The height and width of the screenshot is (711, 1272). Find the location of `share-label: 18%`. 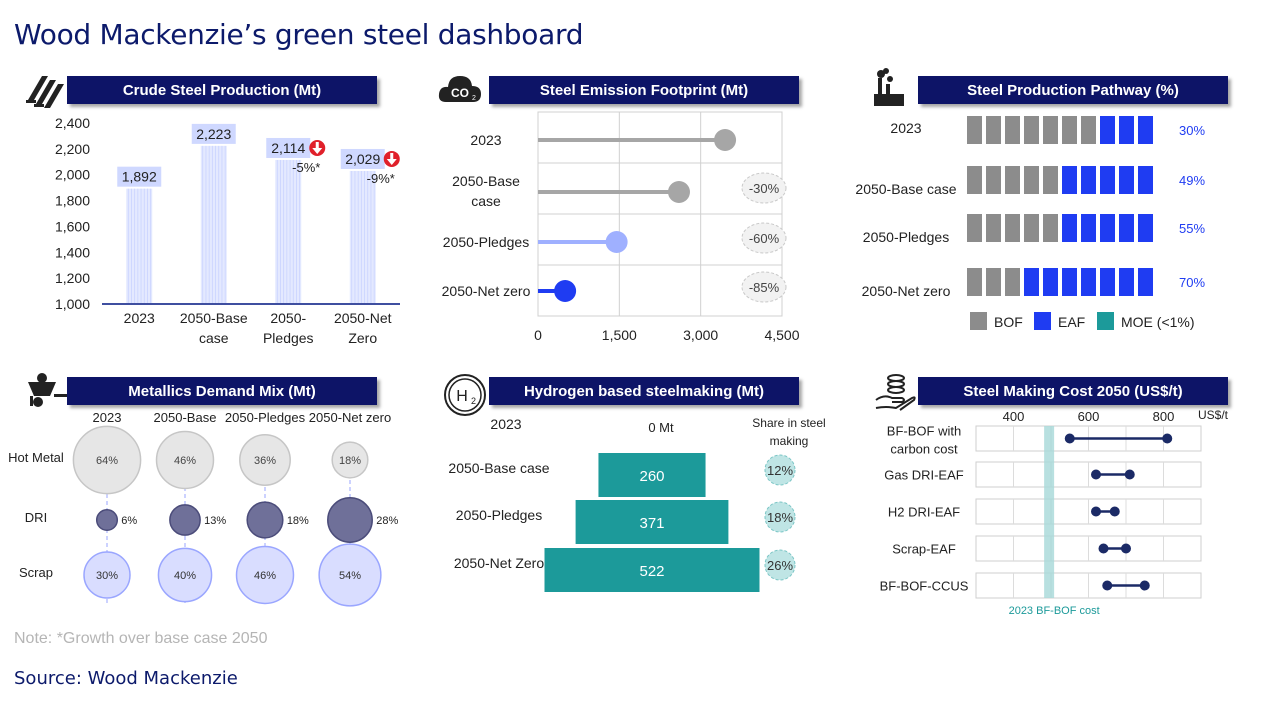

share-label: 18% is located at coordinates (780, 517).